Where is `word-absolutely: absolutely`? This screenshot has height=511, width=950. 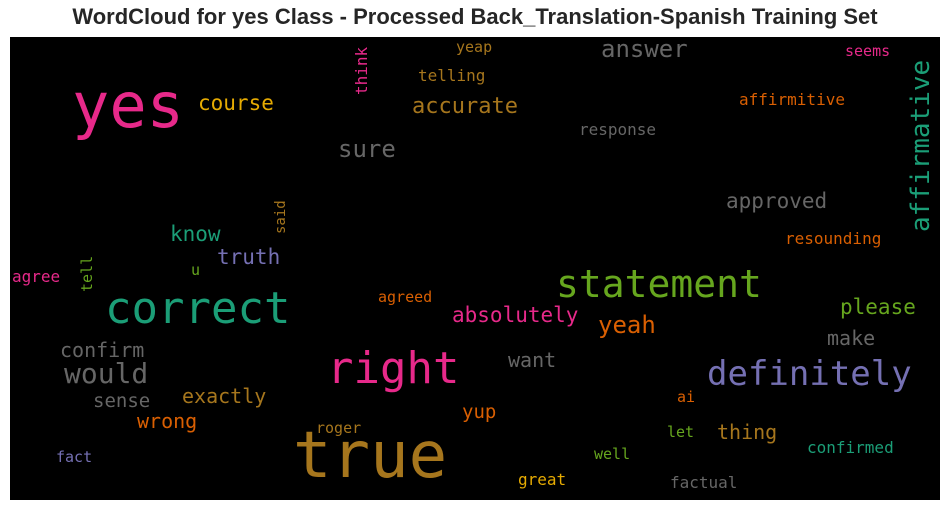 word-absolutely: absolutely is located at coordinates (515, 315).